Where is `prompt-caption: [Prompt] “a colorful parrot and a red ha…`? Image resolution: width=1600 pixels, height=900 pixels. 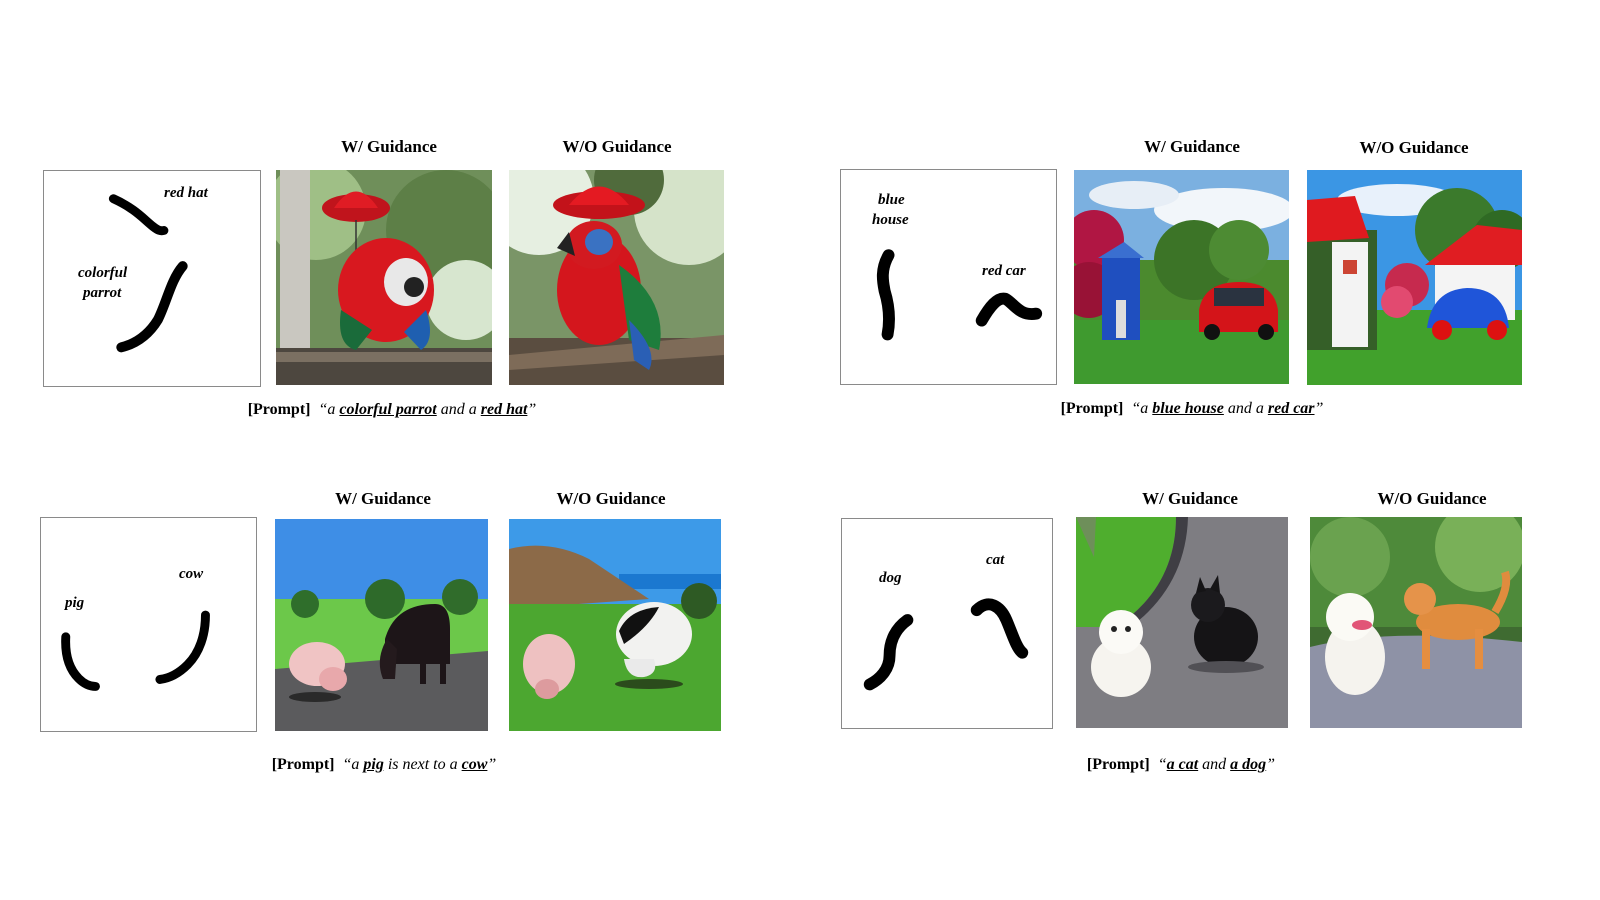
prompt-caption: [Prompt] “a colorful parrot and a red ha… is located at coordinates (392, 410).